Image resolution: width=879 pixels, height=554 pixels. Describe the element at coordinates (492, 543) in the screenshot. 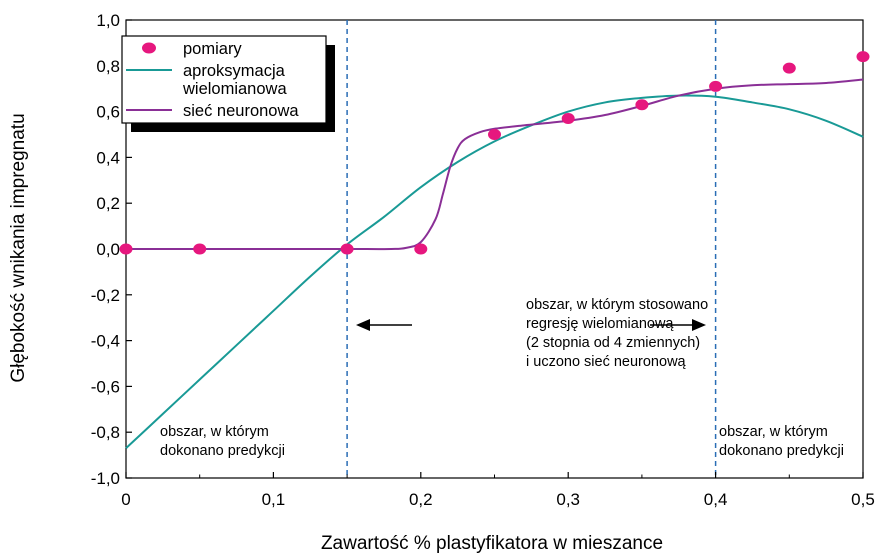

I see `x-axis-title: Zawartość % plastyfikatora w mieszance` at that location.